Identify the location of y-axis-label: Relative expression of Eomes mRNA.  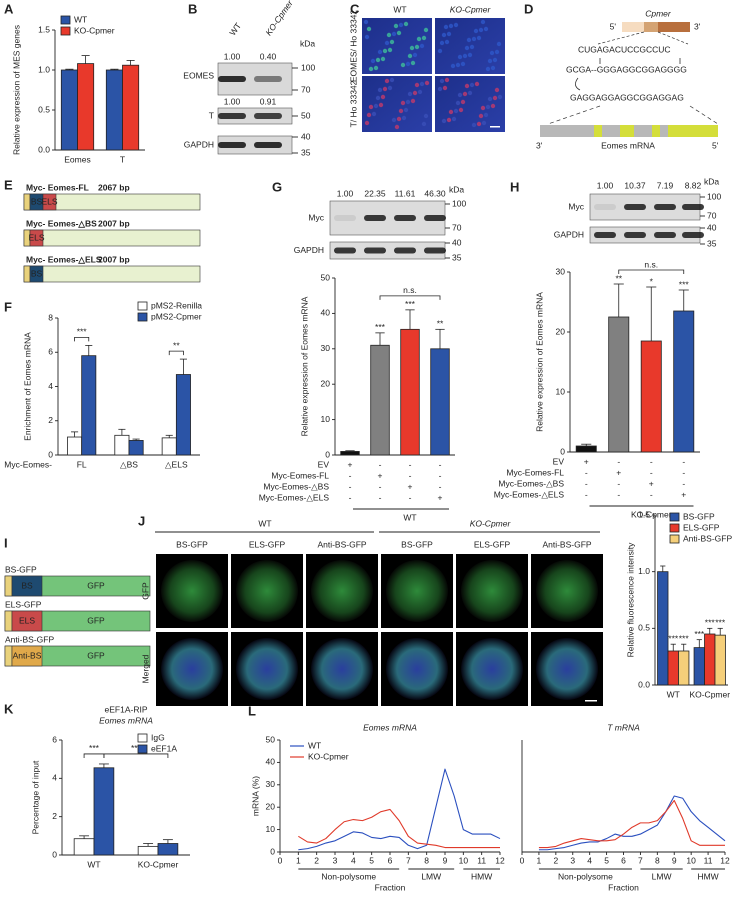
(304, 366).